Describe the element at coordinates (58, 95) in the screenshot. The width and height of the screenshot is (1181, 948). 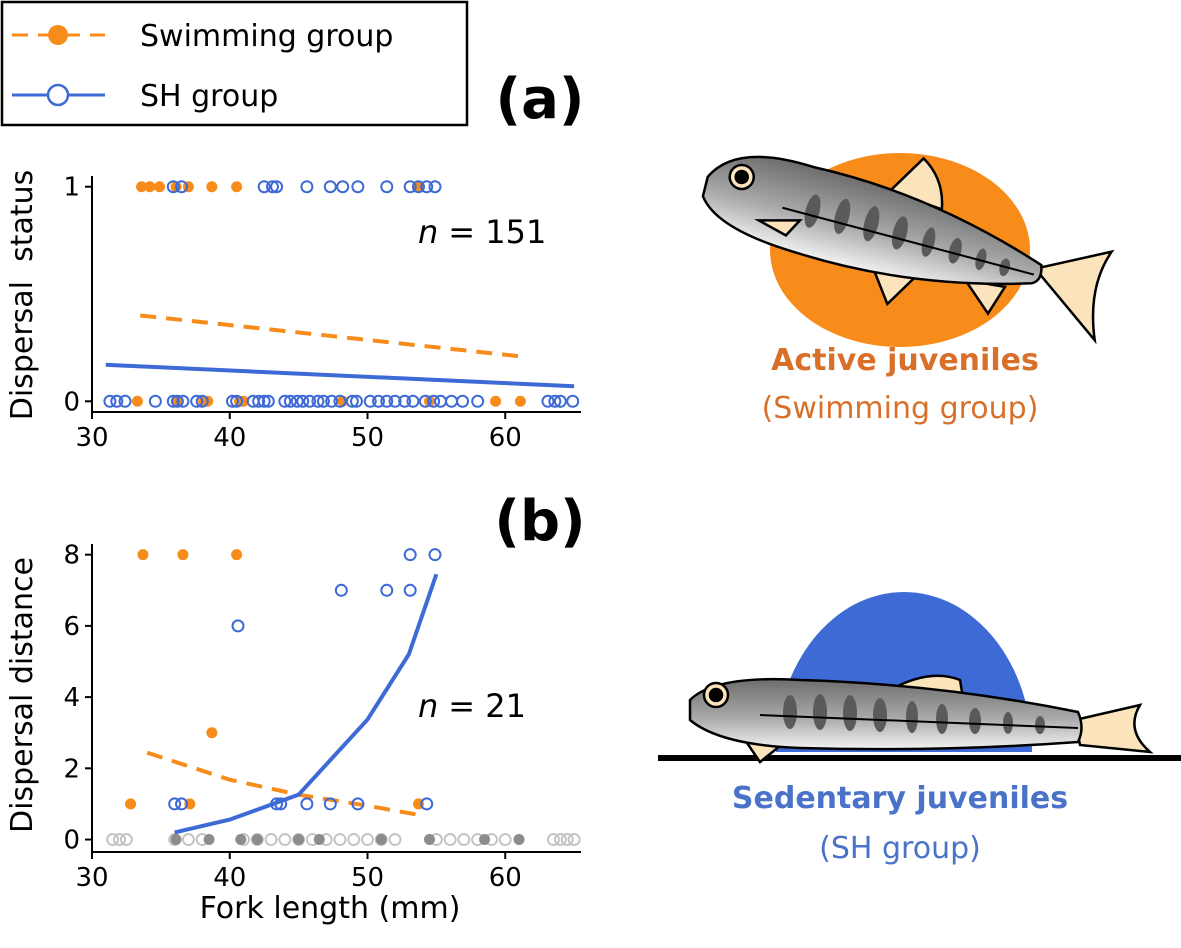
I see `legend-marker` at that location.